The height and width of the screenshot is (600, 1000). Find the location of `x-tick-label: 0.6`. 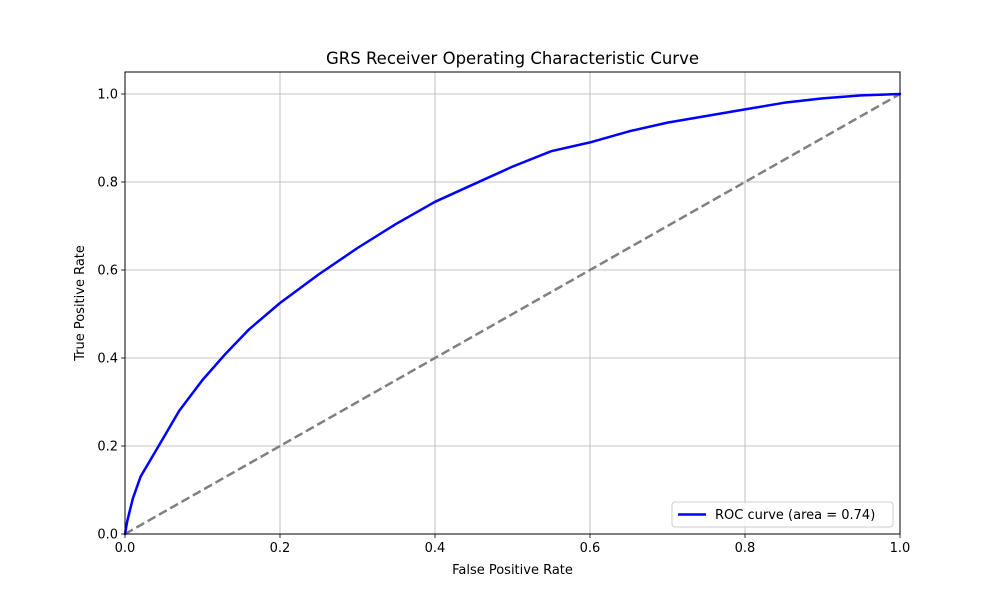

x-tick-label: 0.6 is located at coordinates (590, 548).